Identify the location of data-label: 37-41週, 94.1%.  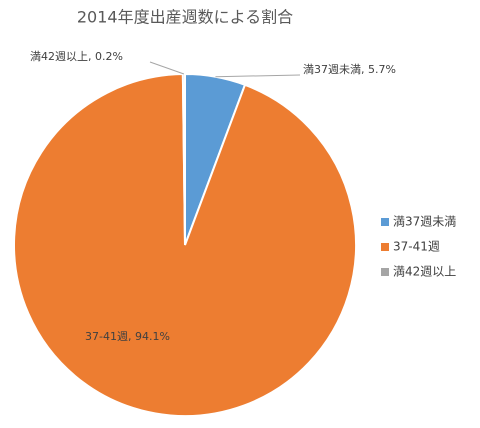
(127, 336).